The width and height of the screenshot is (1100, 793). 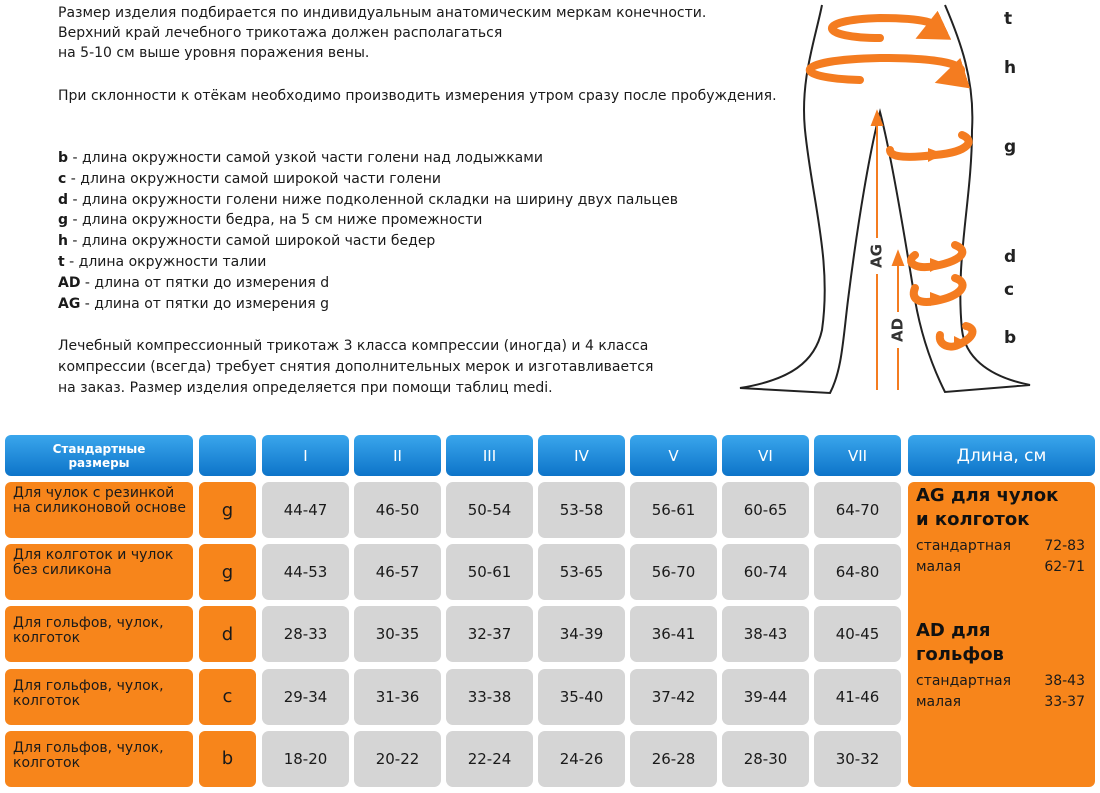 What do you see at coordinates (857, 572) in the screenshot?
I see `size-value: 64-80` at bounding box center [857, 572].